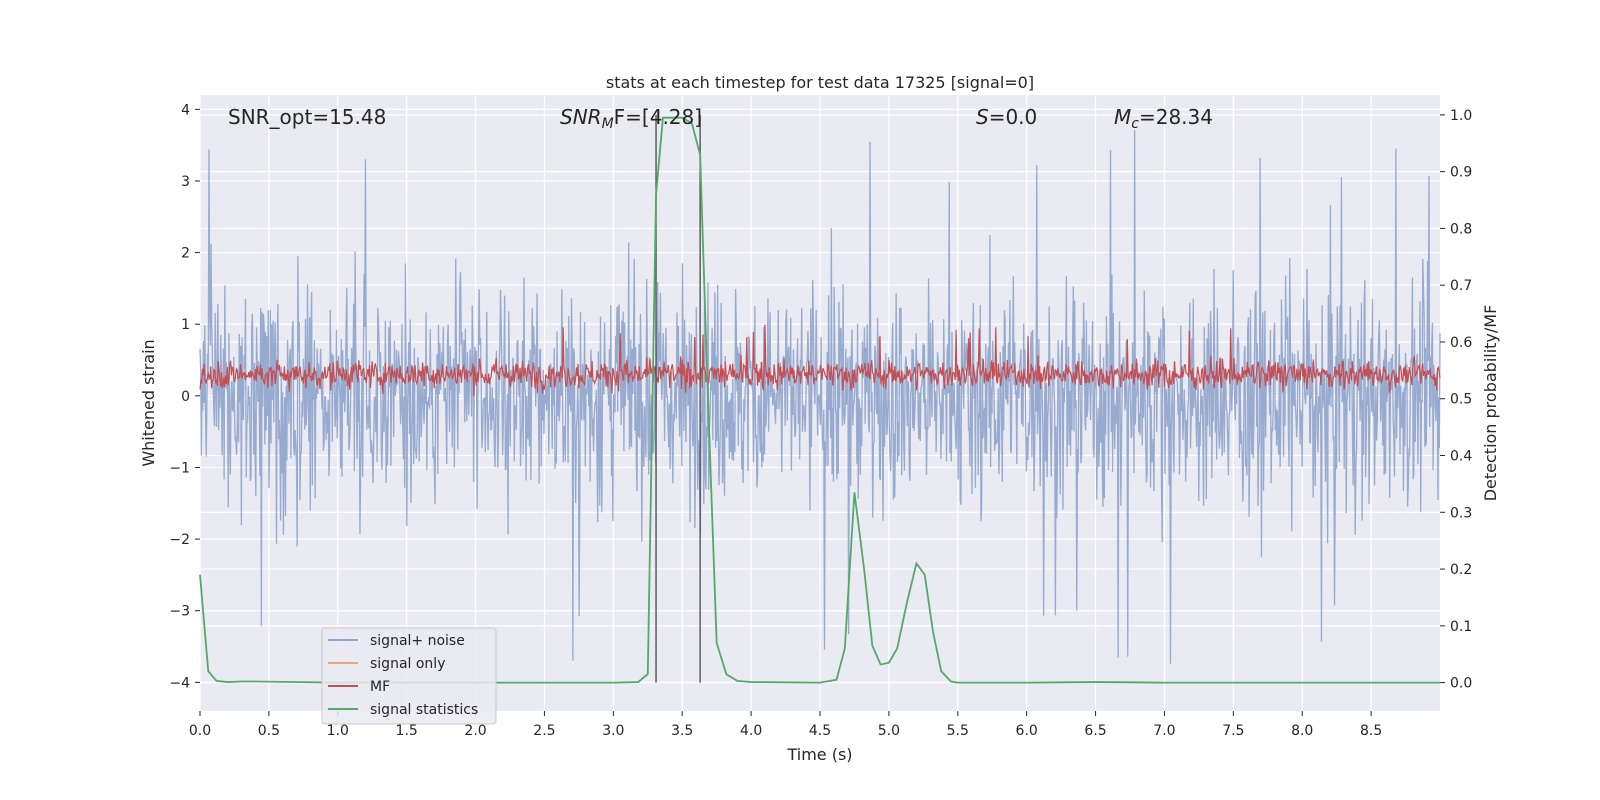  I want to click on y-tick-label: 0, so click(185, 397).